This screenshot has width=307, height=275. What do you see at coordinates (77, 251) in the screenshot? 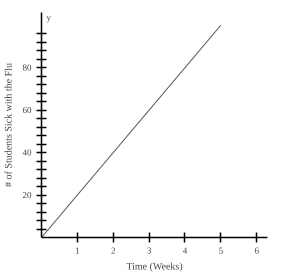
I see `x-tick-label: 1` at bounding box center [77, 251].